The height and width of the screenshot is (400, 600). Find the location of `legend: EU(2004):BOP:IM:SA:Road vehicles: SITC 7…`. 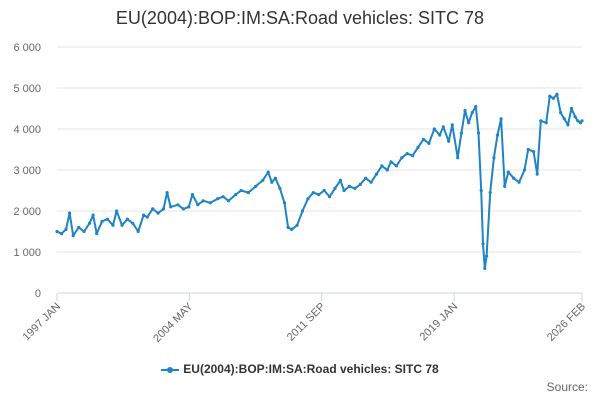

legend: EU(2004):BOP:IM:SA:Road vehicles: SITC 7… is located at coordinates (300, 369).